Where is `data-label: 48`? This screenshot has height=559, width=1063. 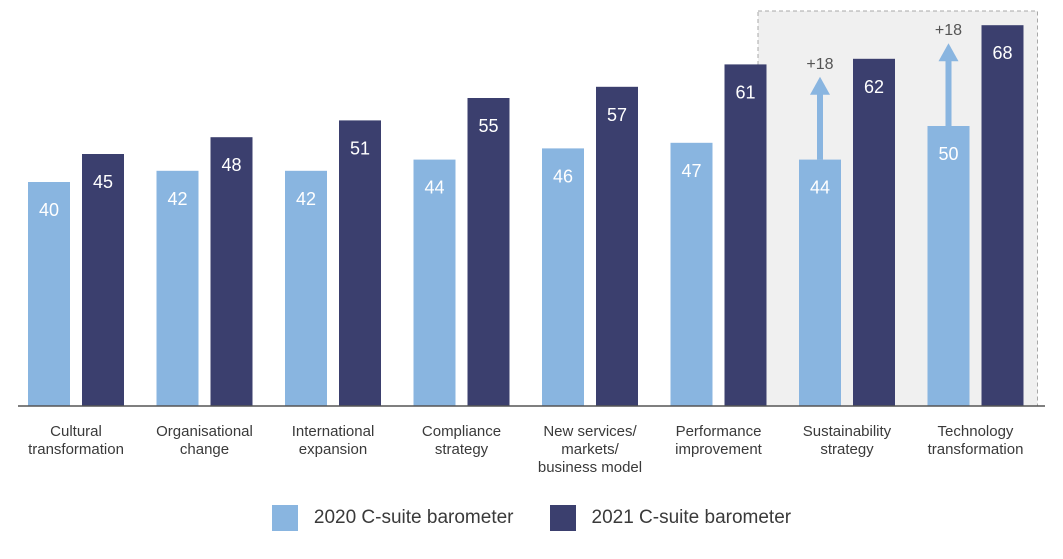 data-label: 48 is located at coordinates (231, 165).